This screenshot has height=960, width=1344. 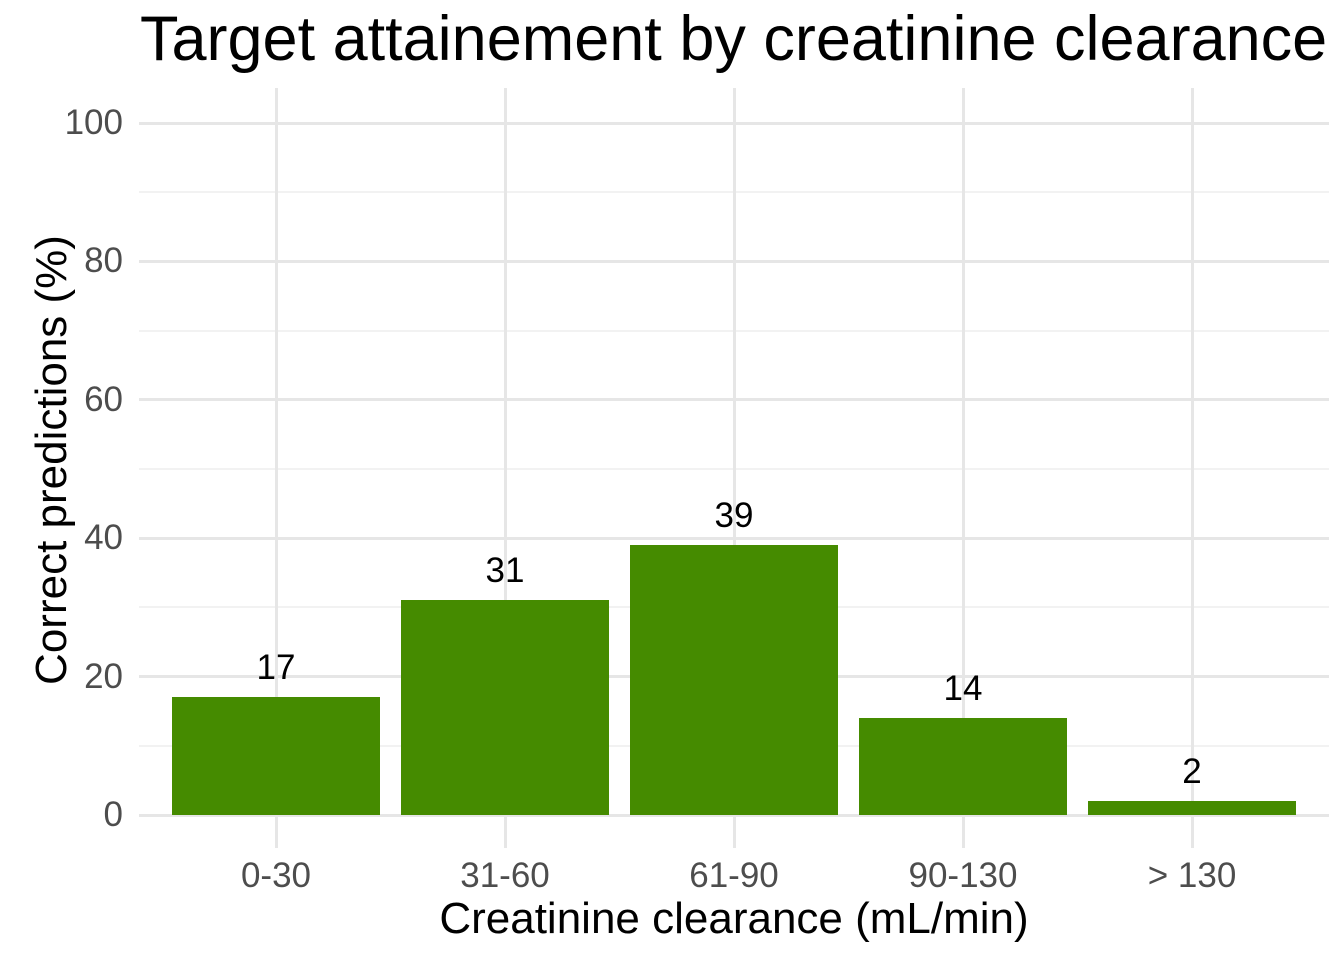 I want to click on y-tick-label: 20, so click(x=103, y=676).